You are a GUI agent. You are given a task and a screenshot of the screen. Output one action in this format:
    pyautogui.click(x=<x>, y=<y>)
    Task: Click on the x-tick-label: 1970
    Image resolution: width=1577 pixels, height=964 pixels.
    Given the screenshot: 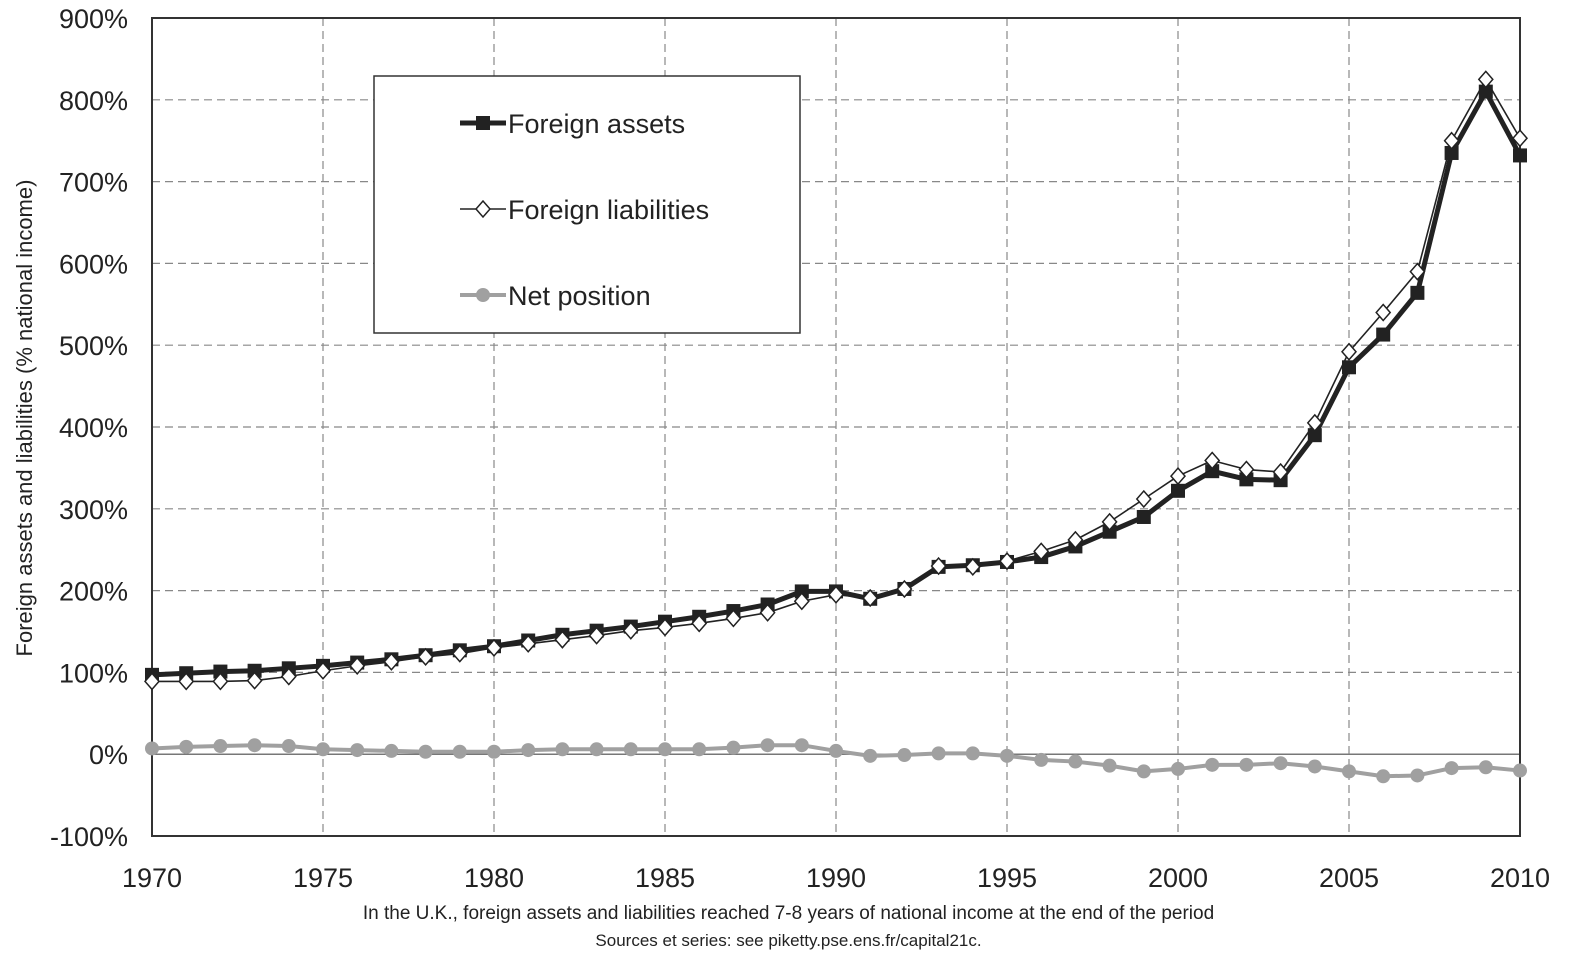 What is the action you would take?
    pyautogui.click(x=152, y=878)
    